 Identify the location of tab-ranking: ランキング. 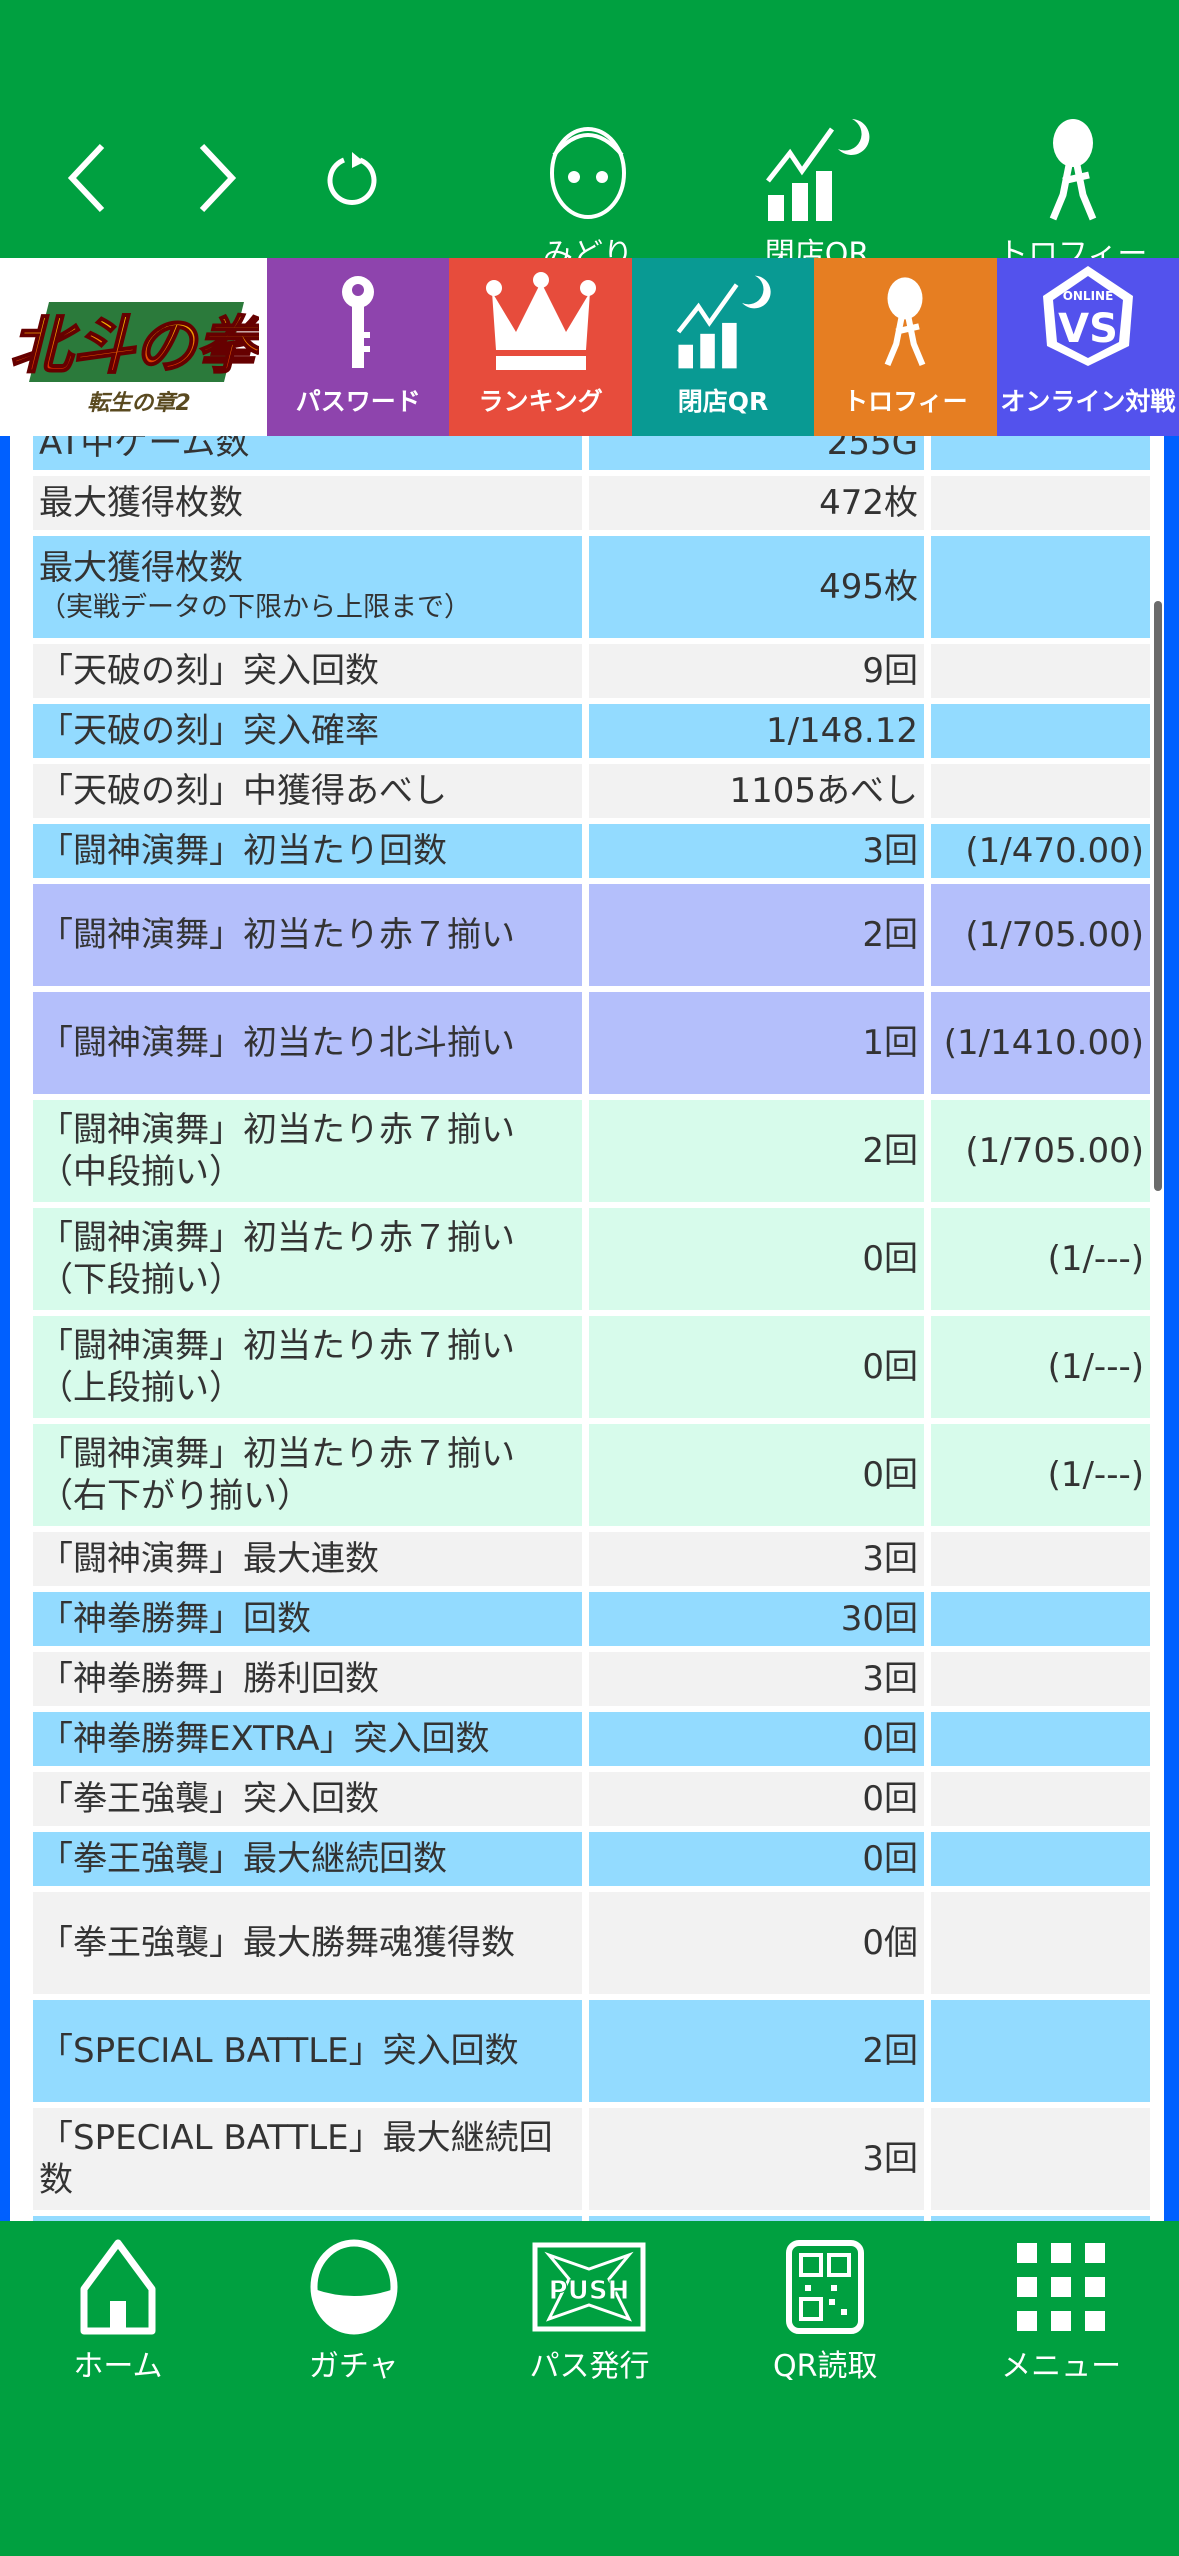
(540, 347).